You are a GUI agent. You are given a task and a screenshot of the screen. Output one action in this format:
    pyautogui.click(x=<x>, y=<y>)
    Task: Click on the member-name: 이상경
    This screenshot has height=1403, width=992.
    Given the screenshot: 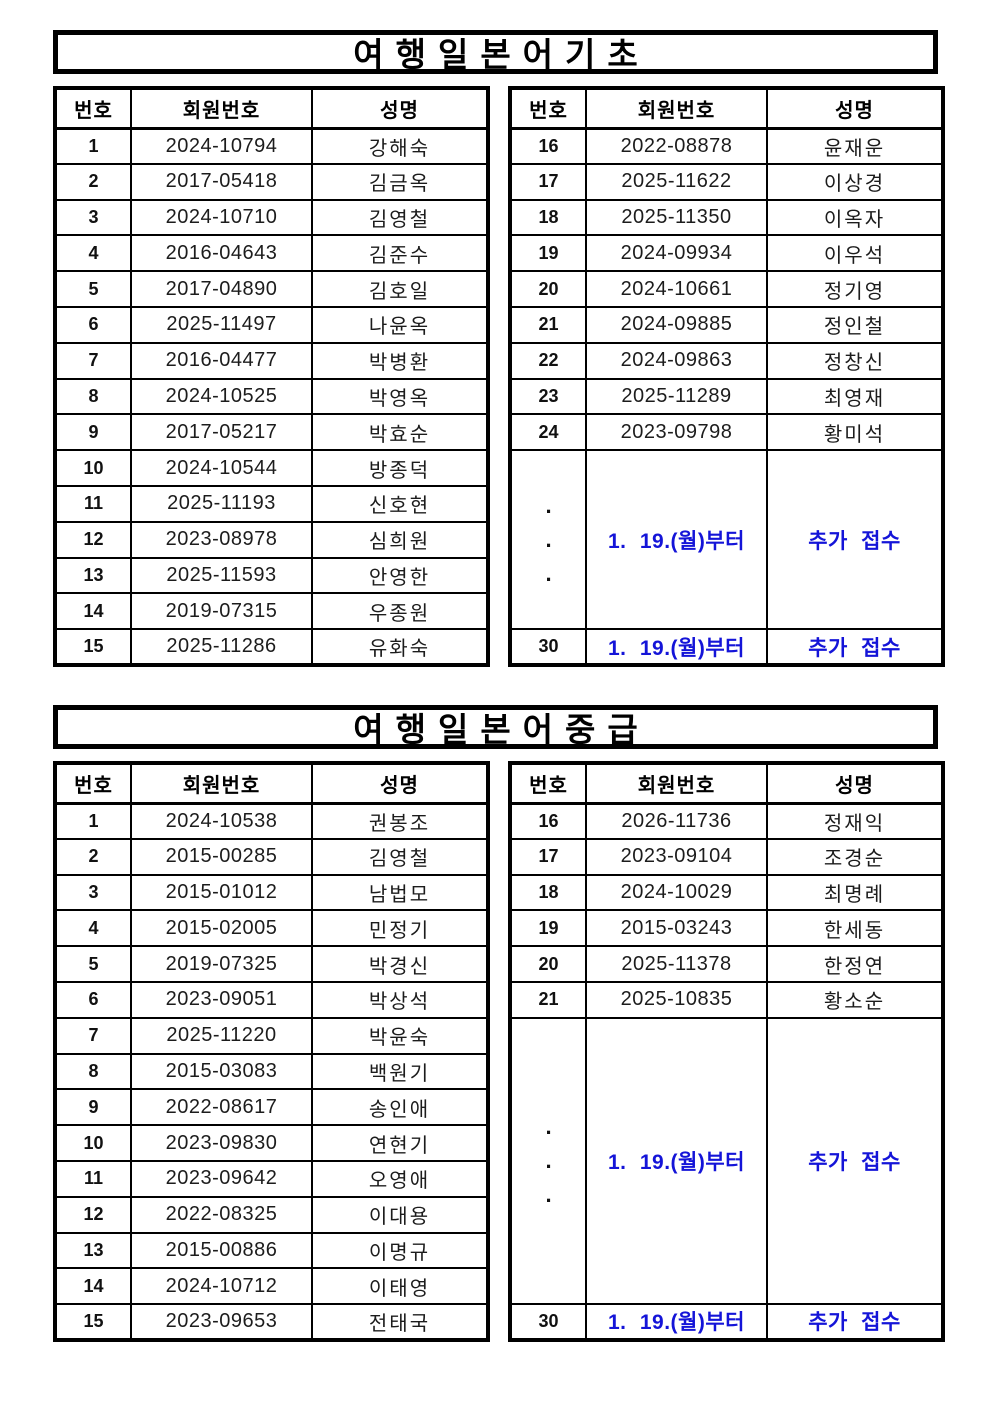 What is the action you would take?
    pyautogui.click(x=855, y=181)
    